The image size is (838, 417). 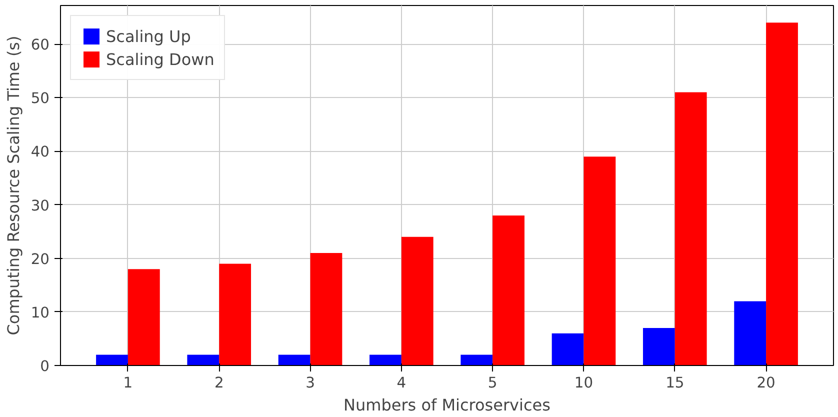 I want to click on x-tick-label: 2, so click(x=219, y=383).